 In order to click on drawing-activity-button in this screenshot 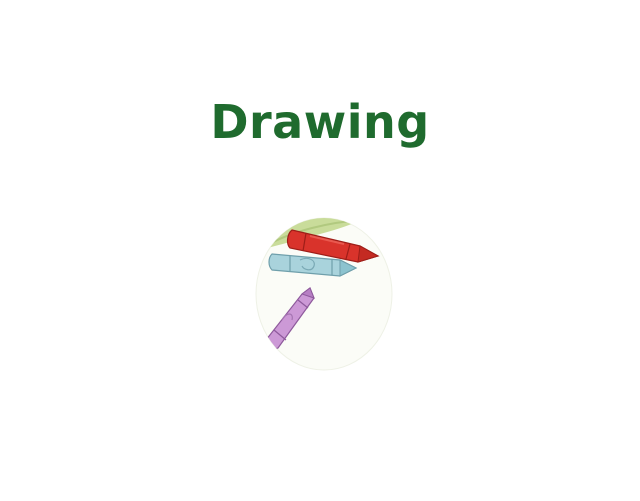, I will do `click(324, 290)`.